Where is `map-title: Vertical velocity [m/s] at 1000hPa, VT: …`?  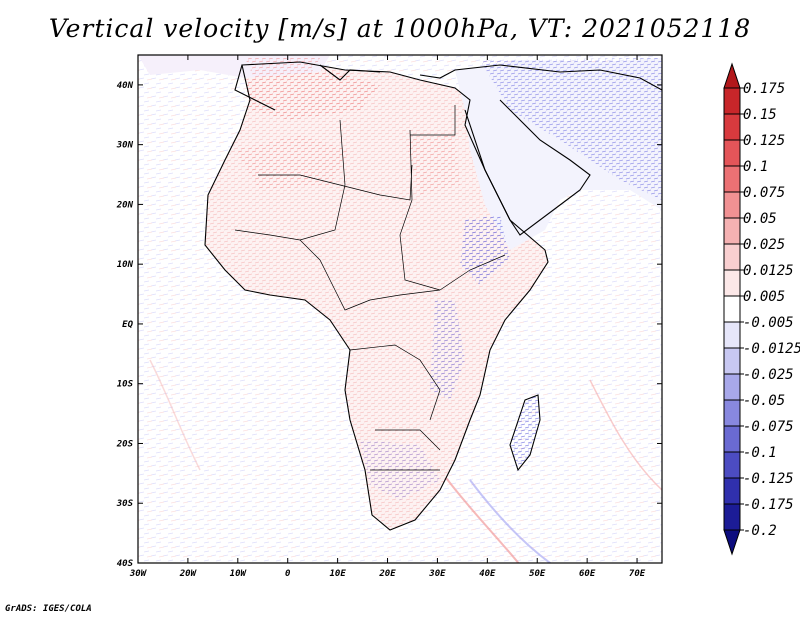
map-title: Vertical velocity [m/s] at 1000hPa, VT: … is located at coordinates (400, 28).